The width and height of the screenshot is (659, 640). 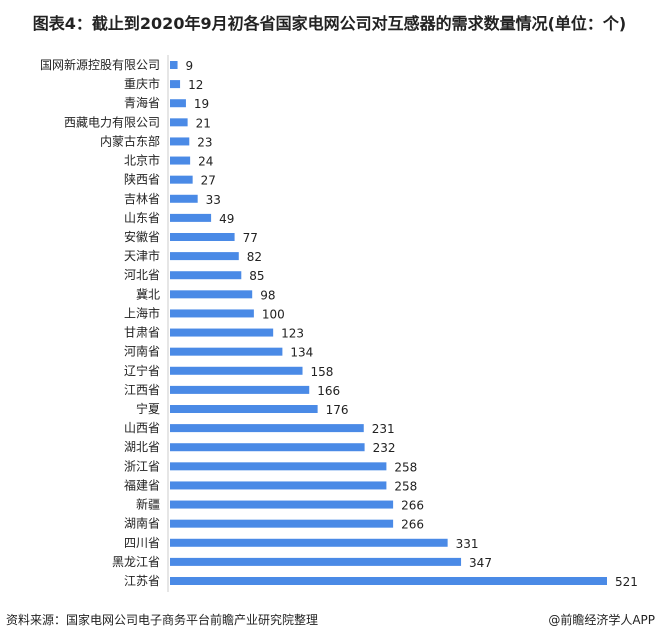 I want to click on category-label: 黑龙江省, so click(x=136, y=562).